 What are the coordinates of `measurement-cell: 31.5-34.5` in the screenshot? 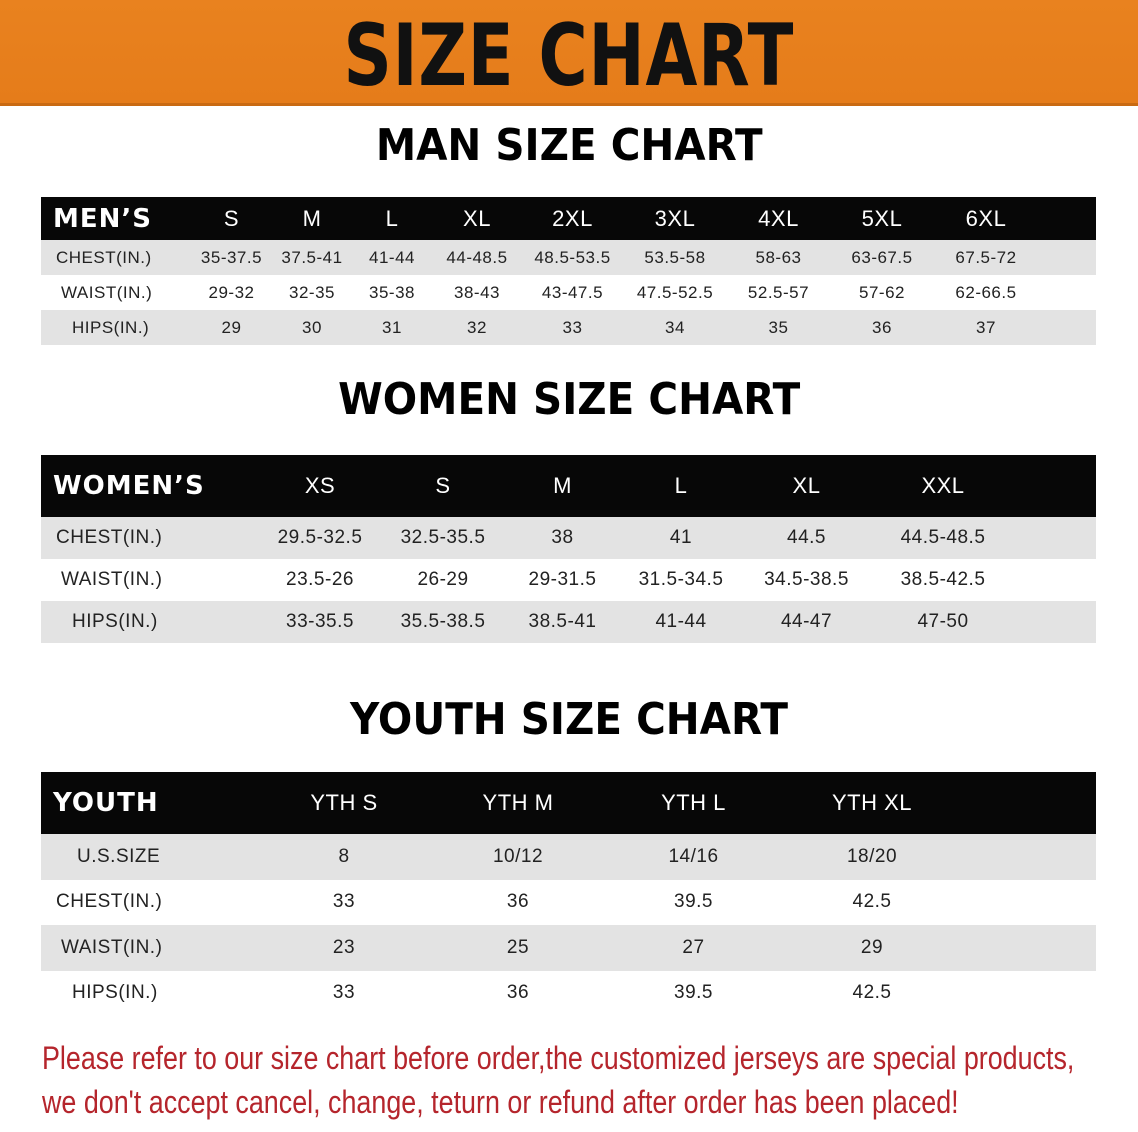 It's located at (681, 579).